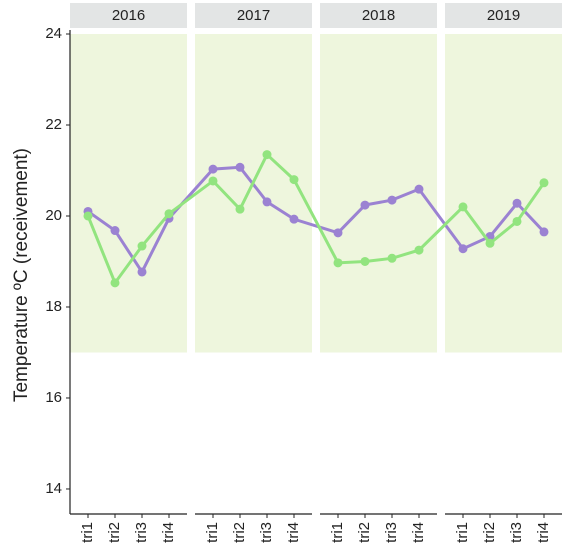  Describe the element at coordinates (53, 306) in the screenshot. I see `y-tick-label: 18` at that location.